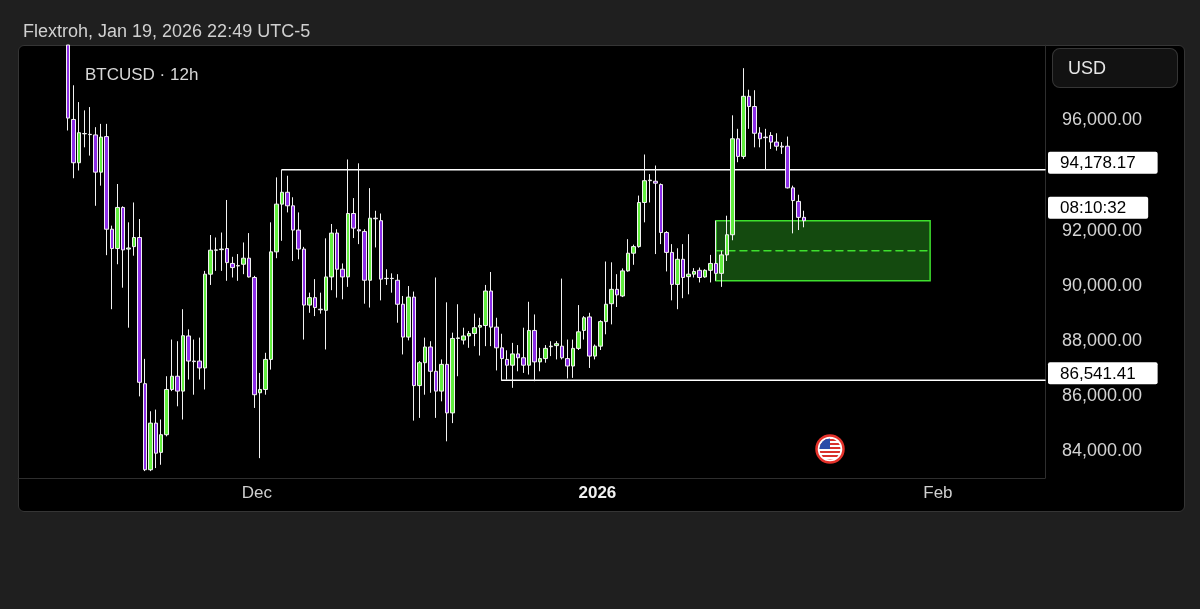  What do you see at coordinates (1102, 340) in the screenshot?
I see `y-tick-label: 88,000.00` at bounding box center [1102, 340].